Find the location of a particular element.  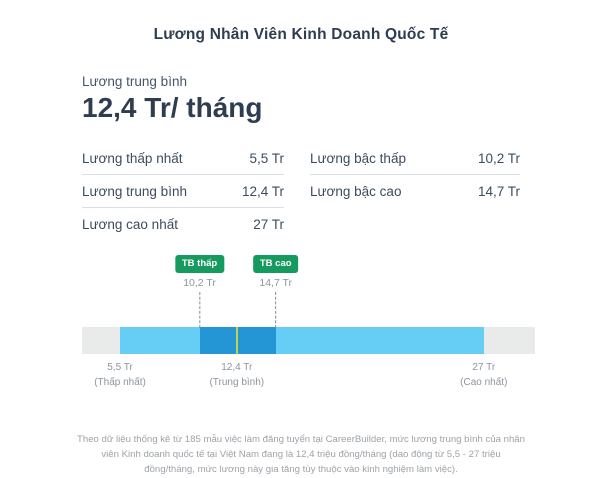

average-salary-value: 12,4 Tr/ tháng is located at coordinates (172, 107).